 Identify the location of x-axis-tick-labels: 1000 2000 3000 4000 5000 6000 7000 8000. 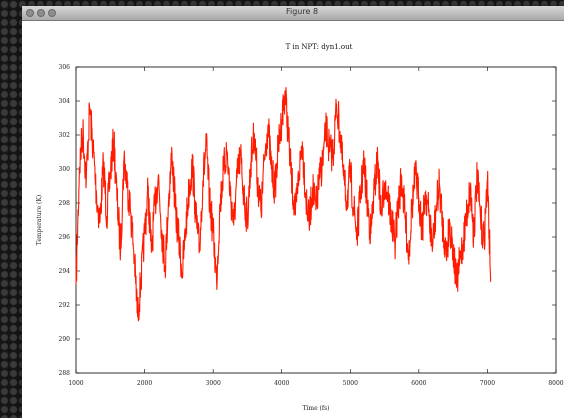
(315, 383).